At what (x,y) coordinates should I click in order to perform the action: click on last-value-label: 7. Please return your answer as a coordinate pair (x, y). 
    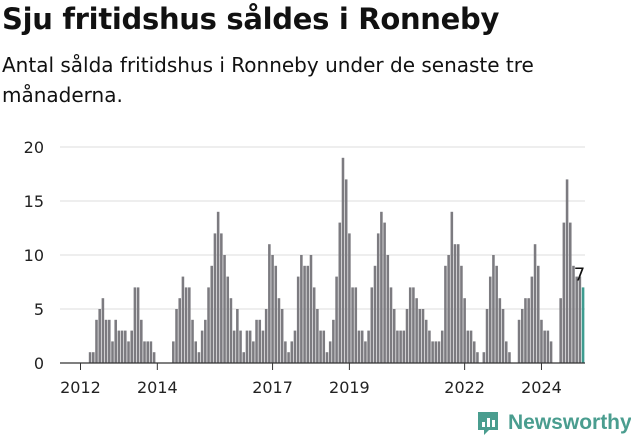
    Looking at the image, I should click on (579, 274).